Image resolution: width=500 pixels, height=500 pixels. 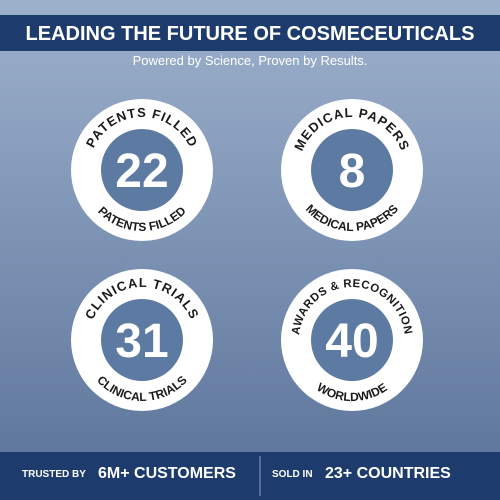 What do you see at coordinates (250, 60) in the screenshot?
I see `subtitle: Powered by Science, Proven by Results.` at bounding box center [250, 60].